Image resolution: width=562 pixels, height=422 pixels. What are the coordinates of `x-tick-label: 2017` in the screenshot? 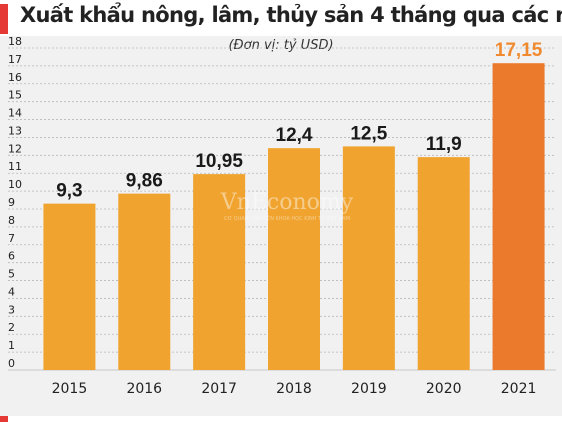 It's located at (219, 389).